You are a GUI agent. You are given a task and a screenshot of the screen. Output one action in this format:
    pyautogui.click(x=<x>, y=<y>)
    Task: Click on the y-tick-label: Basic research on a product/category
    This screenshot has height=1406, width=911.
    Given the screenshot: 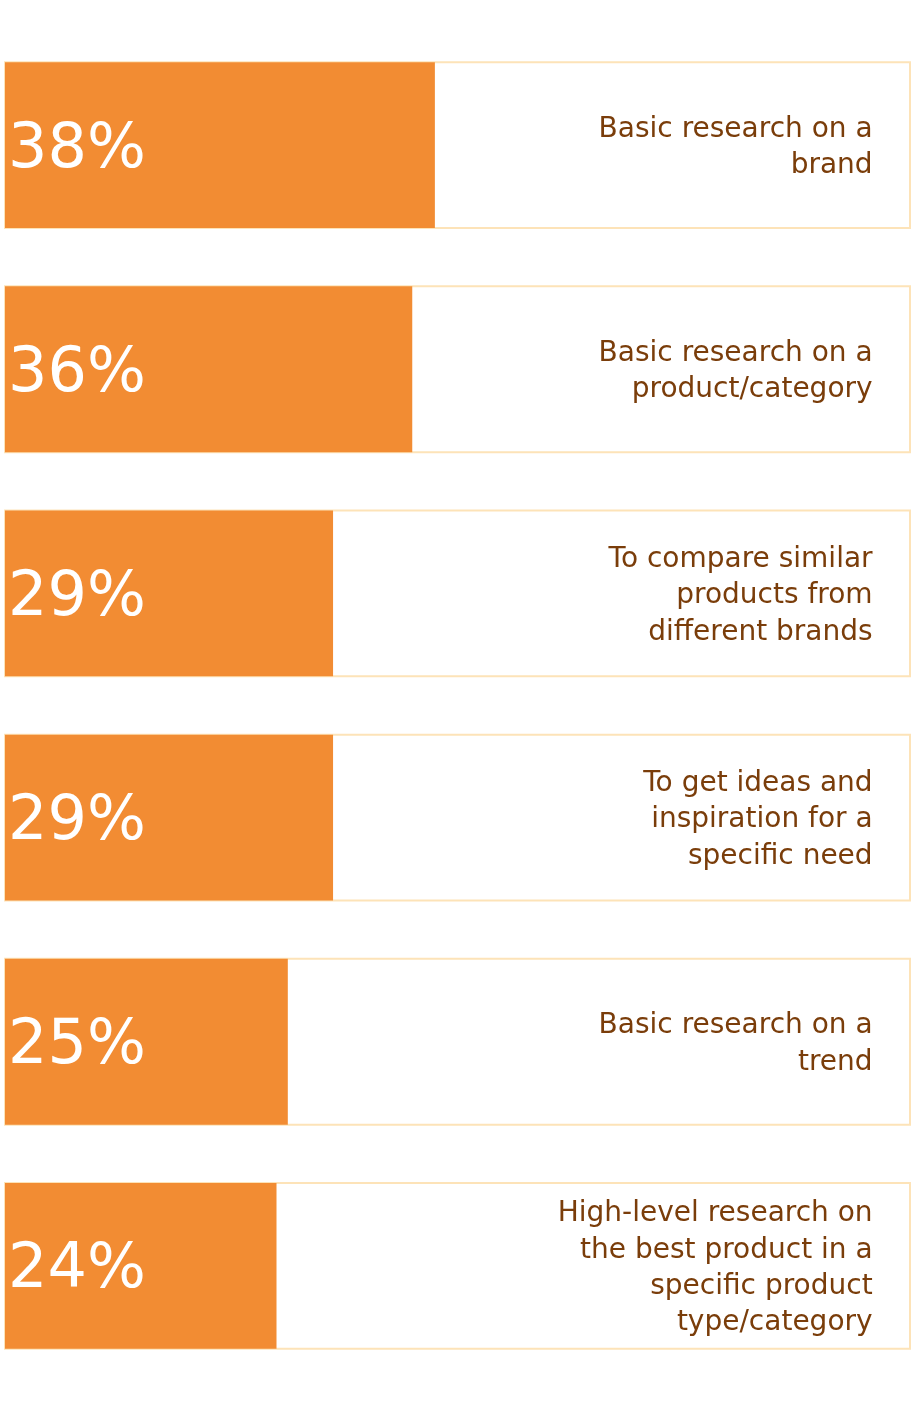 What is the action you would take?
    pyautogui.click(x=735, y=369)
    